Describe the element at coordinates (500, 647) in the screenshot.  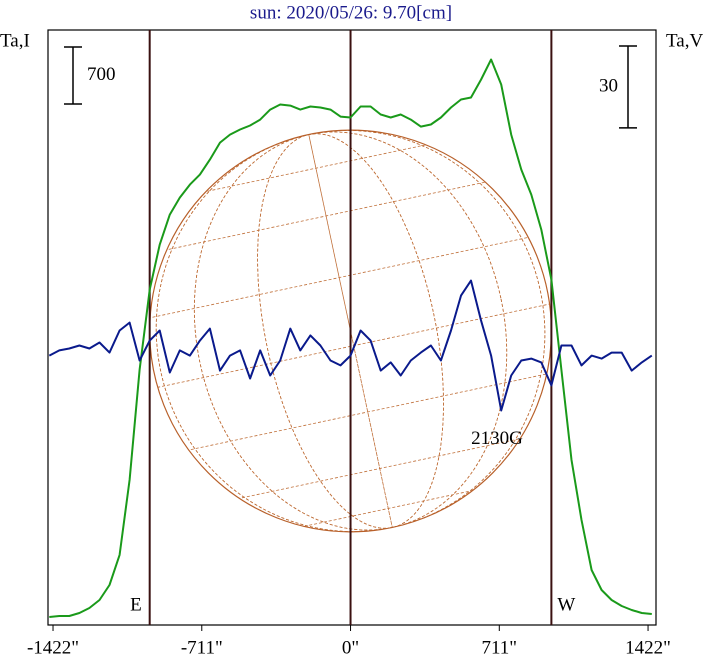
I see `x-tick-label: 711"` at that location.